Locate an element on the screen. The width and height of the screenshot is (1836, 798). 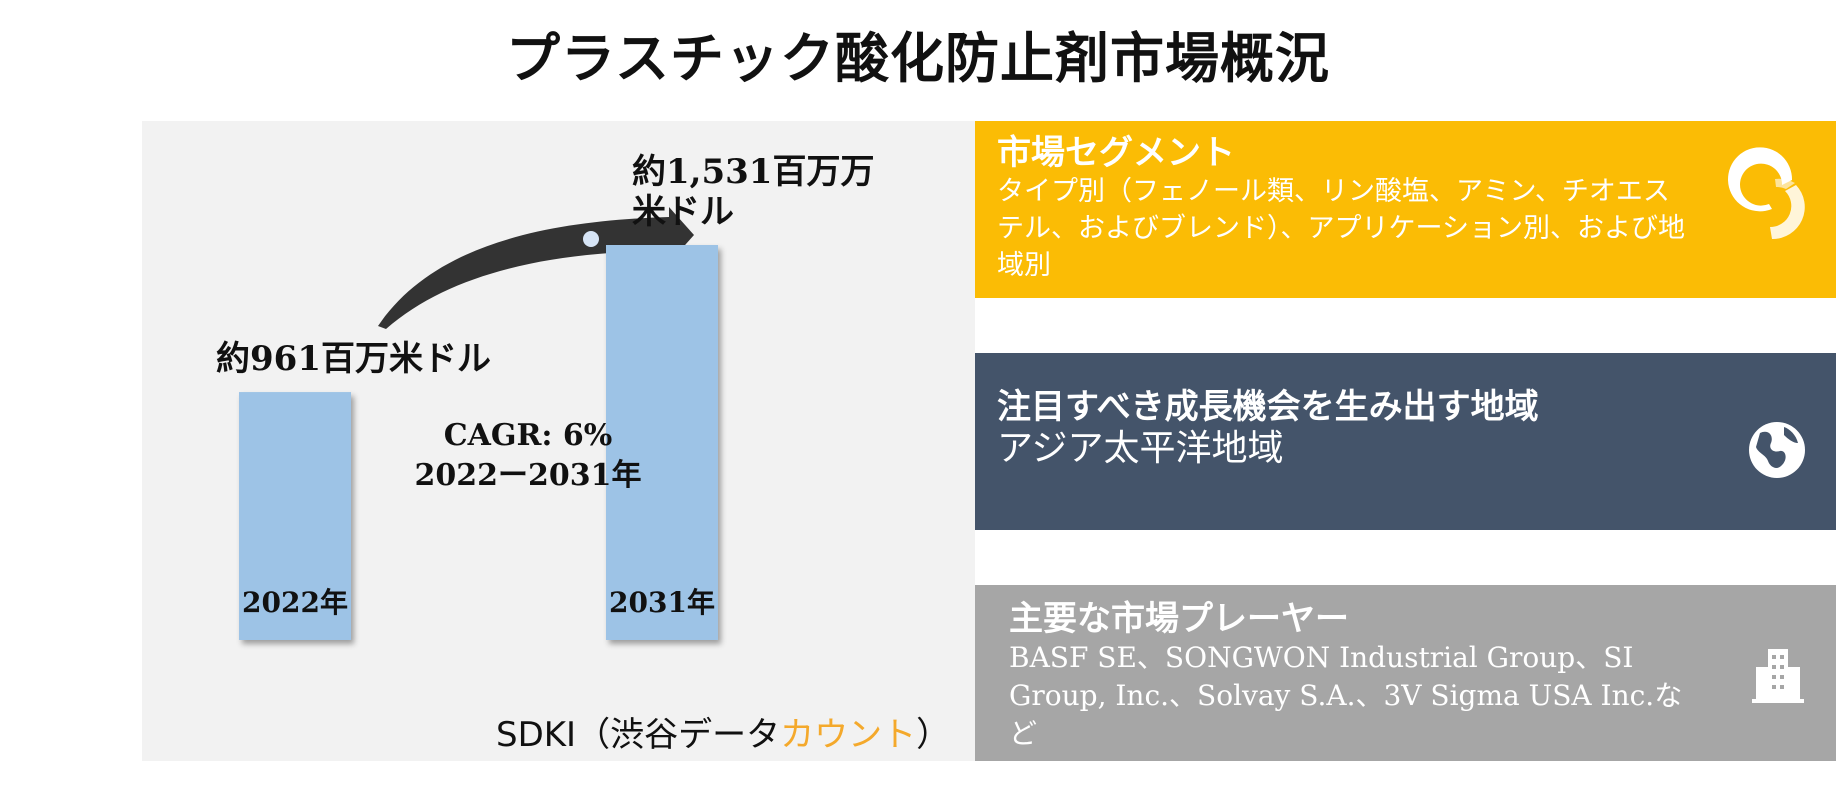
region-heading: 注目すべき成長機会を生み出す地域 is located at coordinates (1268, 407).